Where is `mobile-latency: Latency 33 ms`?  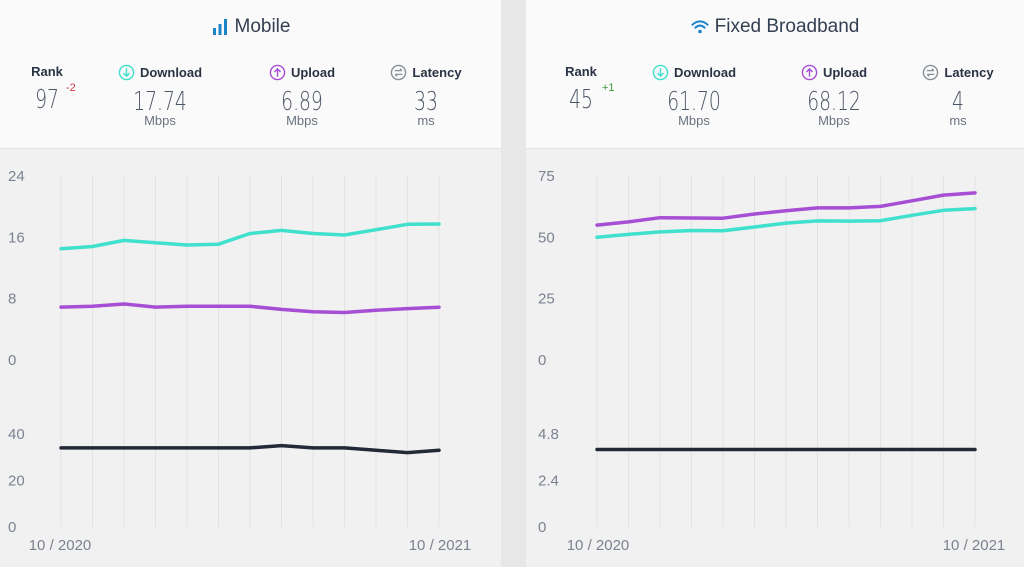 mobile-latency: Latency 33 ms is located at coordinates (426, 96).